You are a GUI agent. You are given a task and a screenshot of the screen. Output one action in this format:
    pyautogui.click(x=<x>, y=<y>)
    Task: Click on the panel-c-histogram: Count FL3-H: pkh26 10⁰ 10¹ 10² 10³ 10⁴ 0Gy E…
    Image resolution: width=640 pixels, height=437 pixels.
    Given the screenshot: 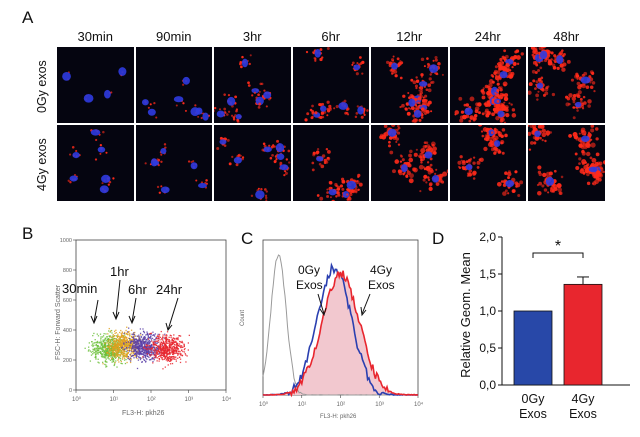 What is the action you would take?
    pyautogui.click(x=332, y=329)
    